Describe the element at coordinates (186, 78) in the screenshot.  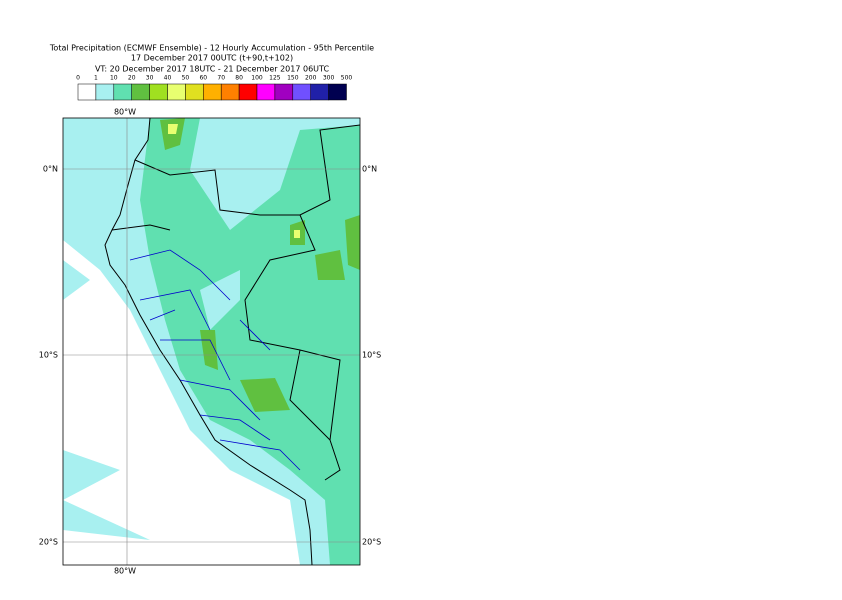
I see `legend-label: 50` at that location.